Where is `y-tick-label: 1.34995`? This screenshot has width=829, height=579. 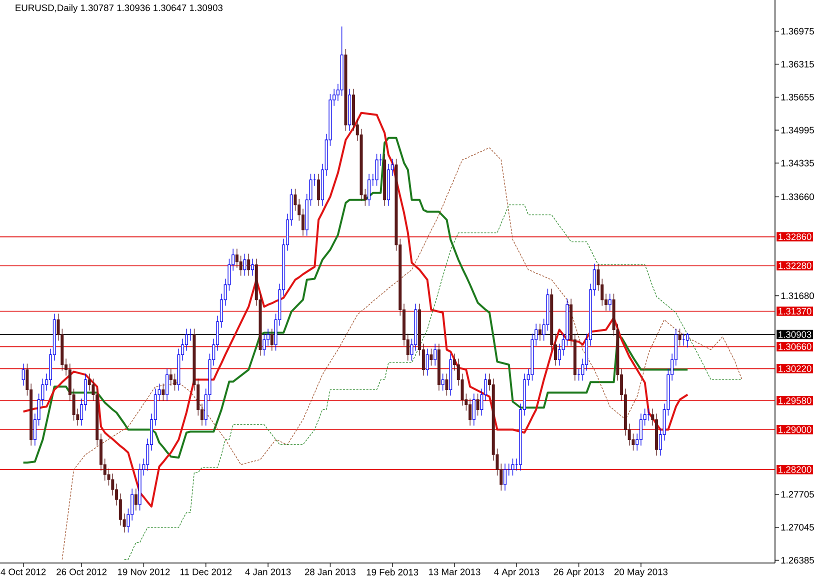
y-tick-label: 1.34995 is located at coordinates (797, 130).